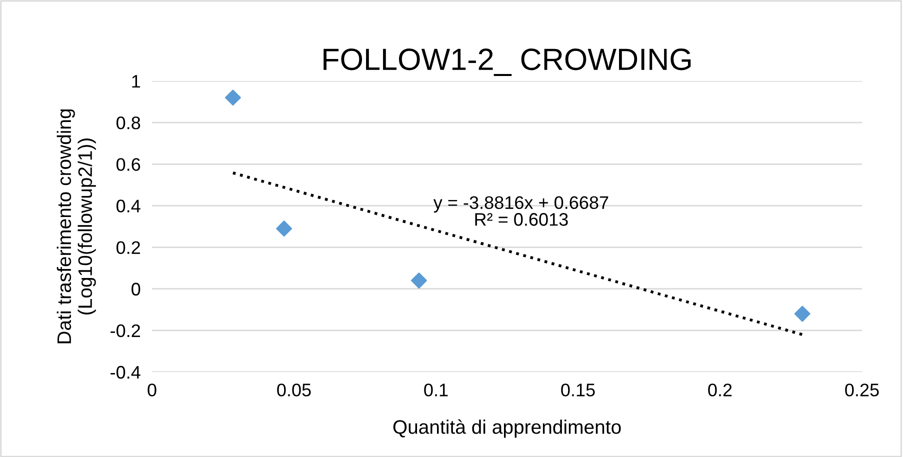 This screenshot has height=457, width=903. Describe the element at coordinates (436, 390) in the screenshot. I see `x-tick-label: 0.1` at that location.